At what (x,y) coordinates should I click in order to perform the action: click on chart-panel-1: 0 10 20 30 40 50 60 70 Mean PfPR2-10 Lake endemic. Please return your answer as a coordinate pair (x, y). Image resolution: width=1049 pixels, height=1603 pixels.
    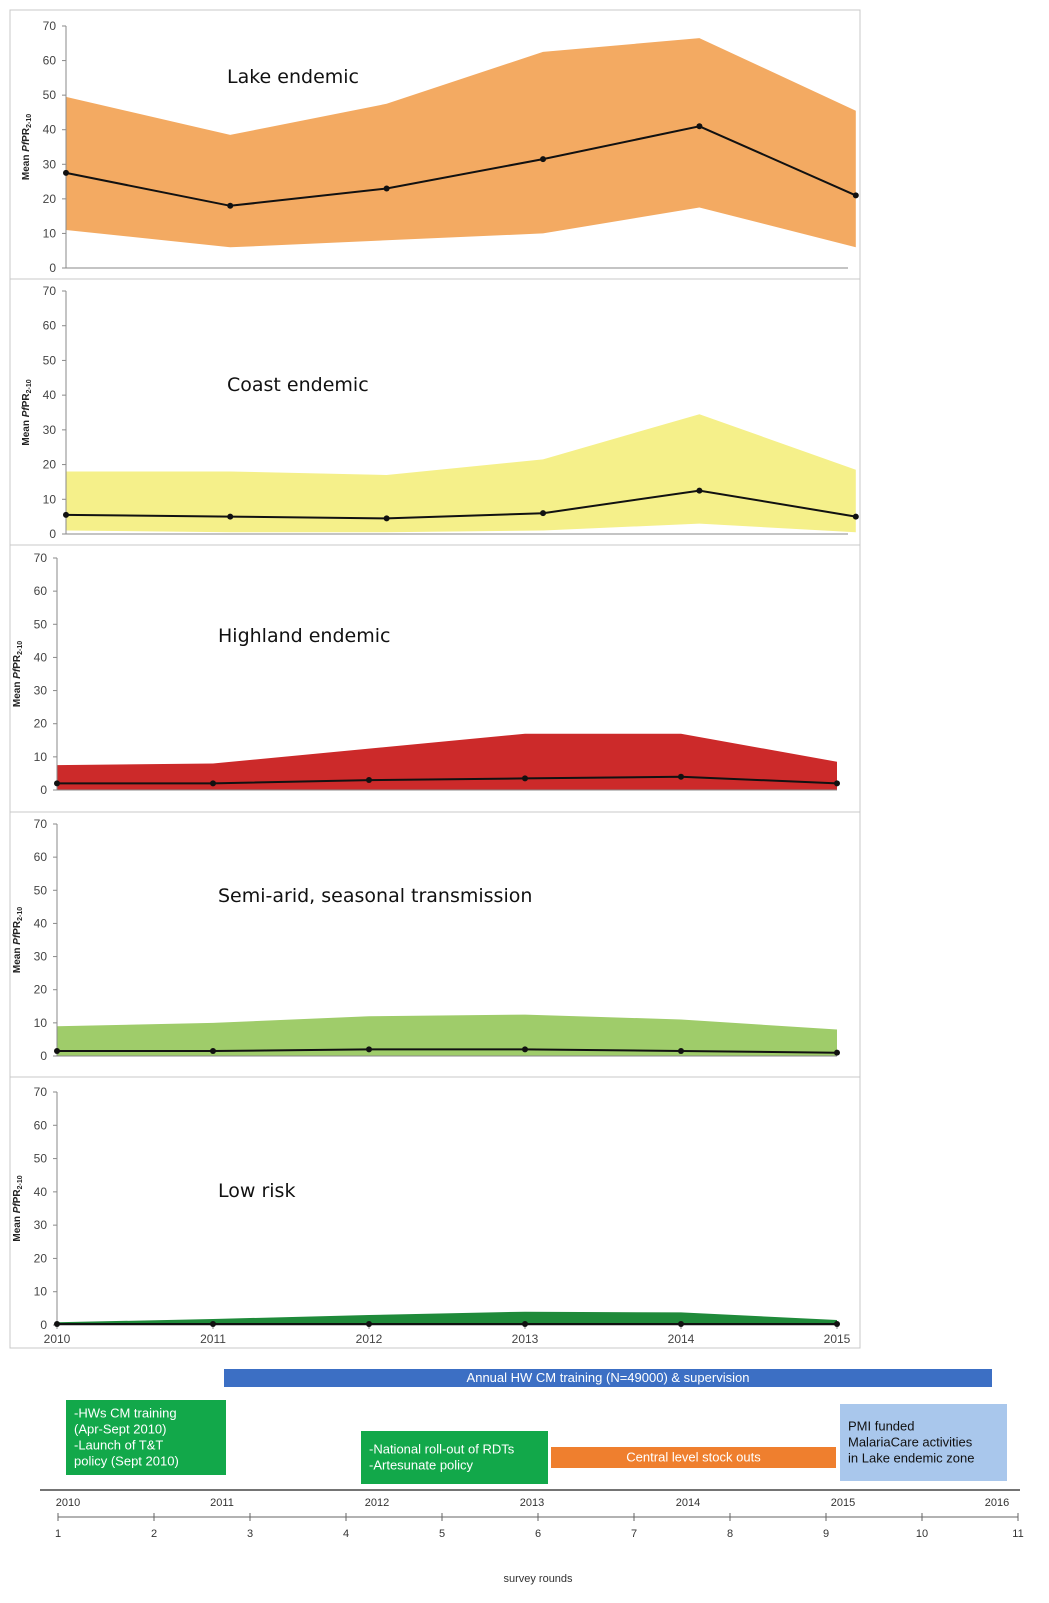
    Looking at the image, I should click on (435, 144).